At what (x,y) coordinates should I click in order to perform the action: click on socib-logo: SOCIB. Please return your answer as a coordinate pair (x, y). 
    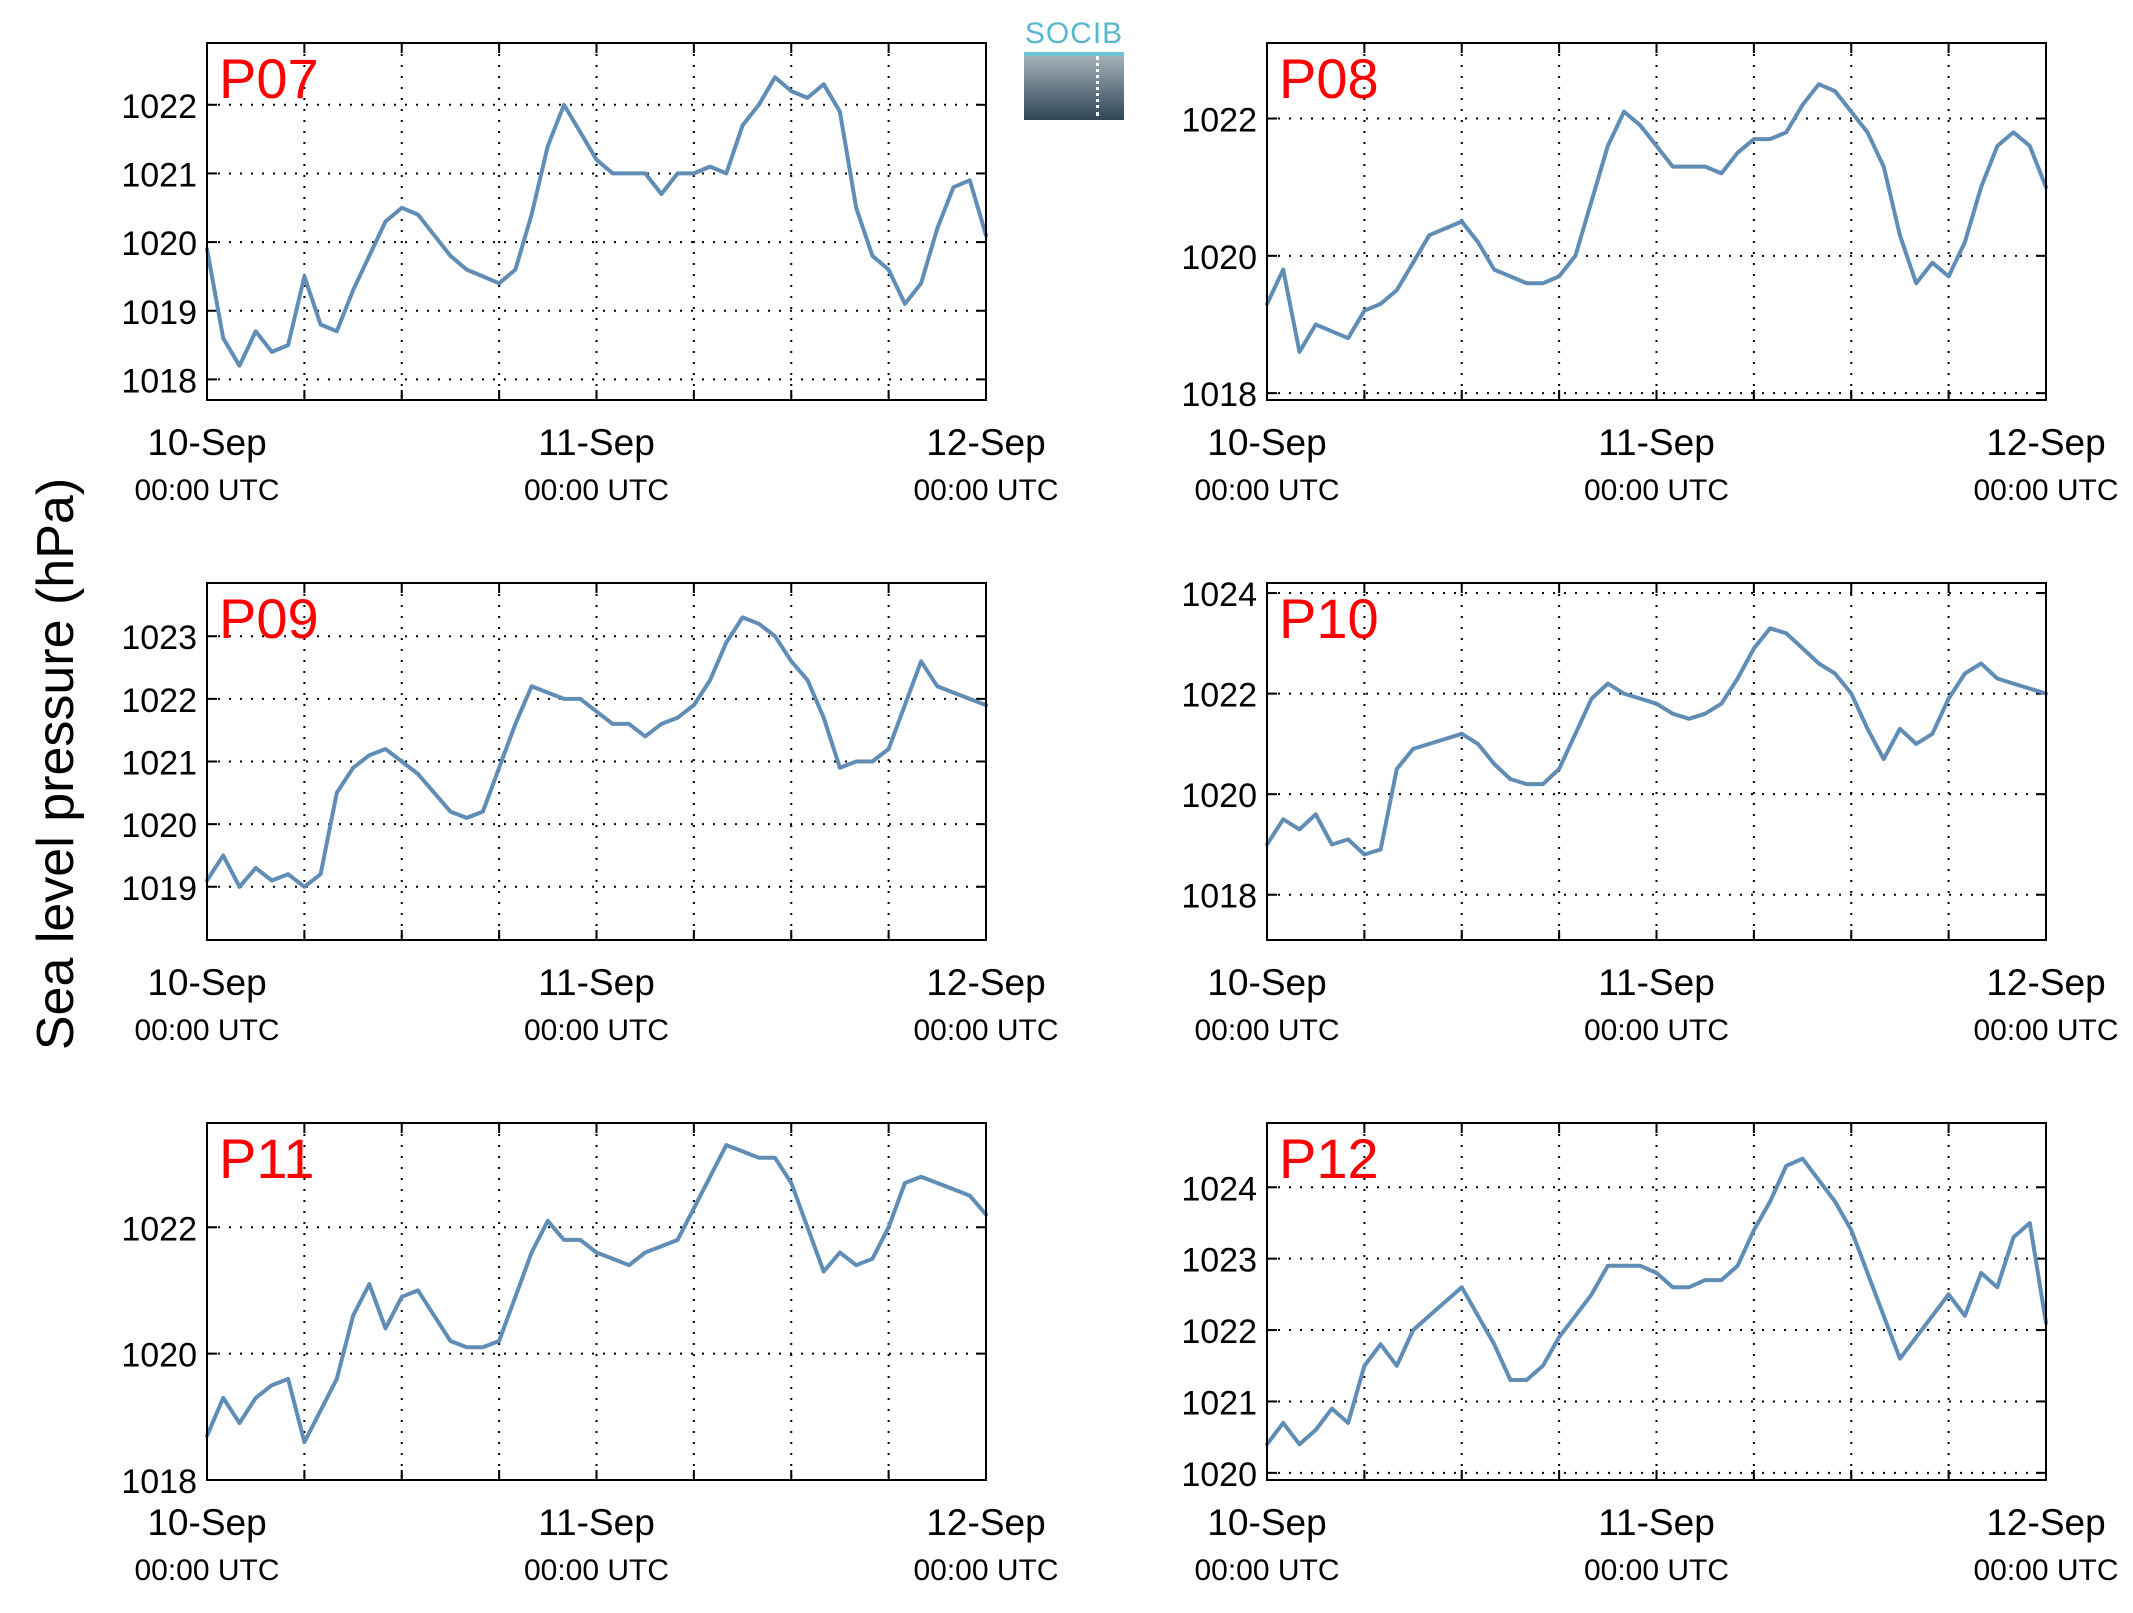
    Looking at the image, I should click on (1074, 68).